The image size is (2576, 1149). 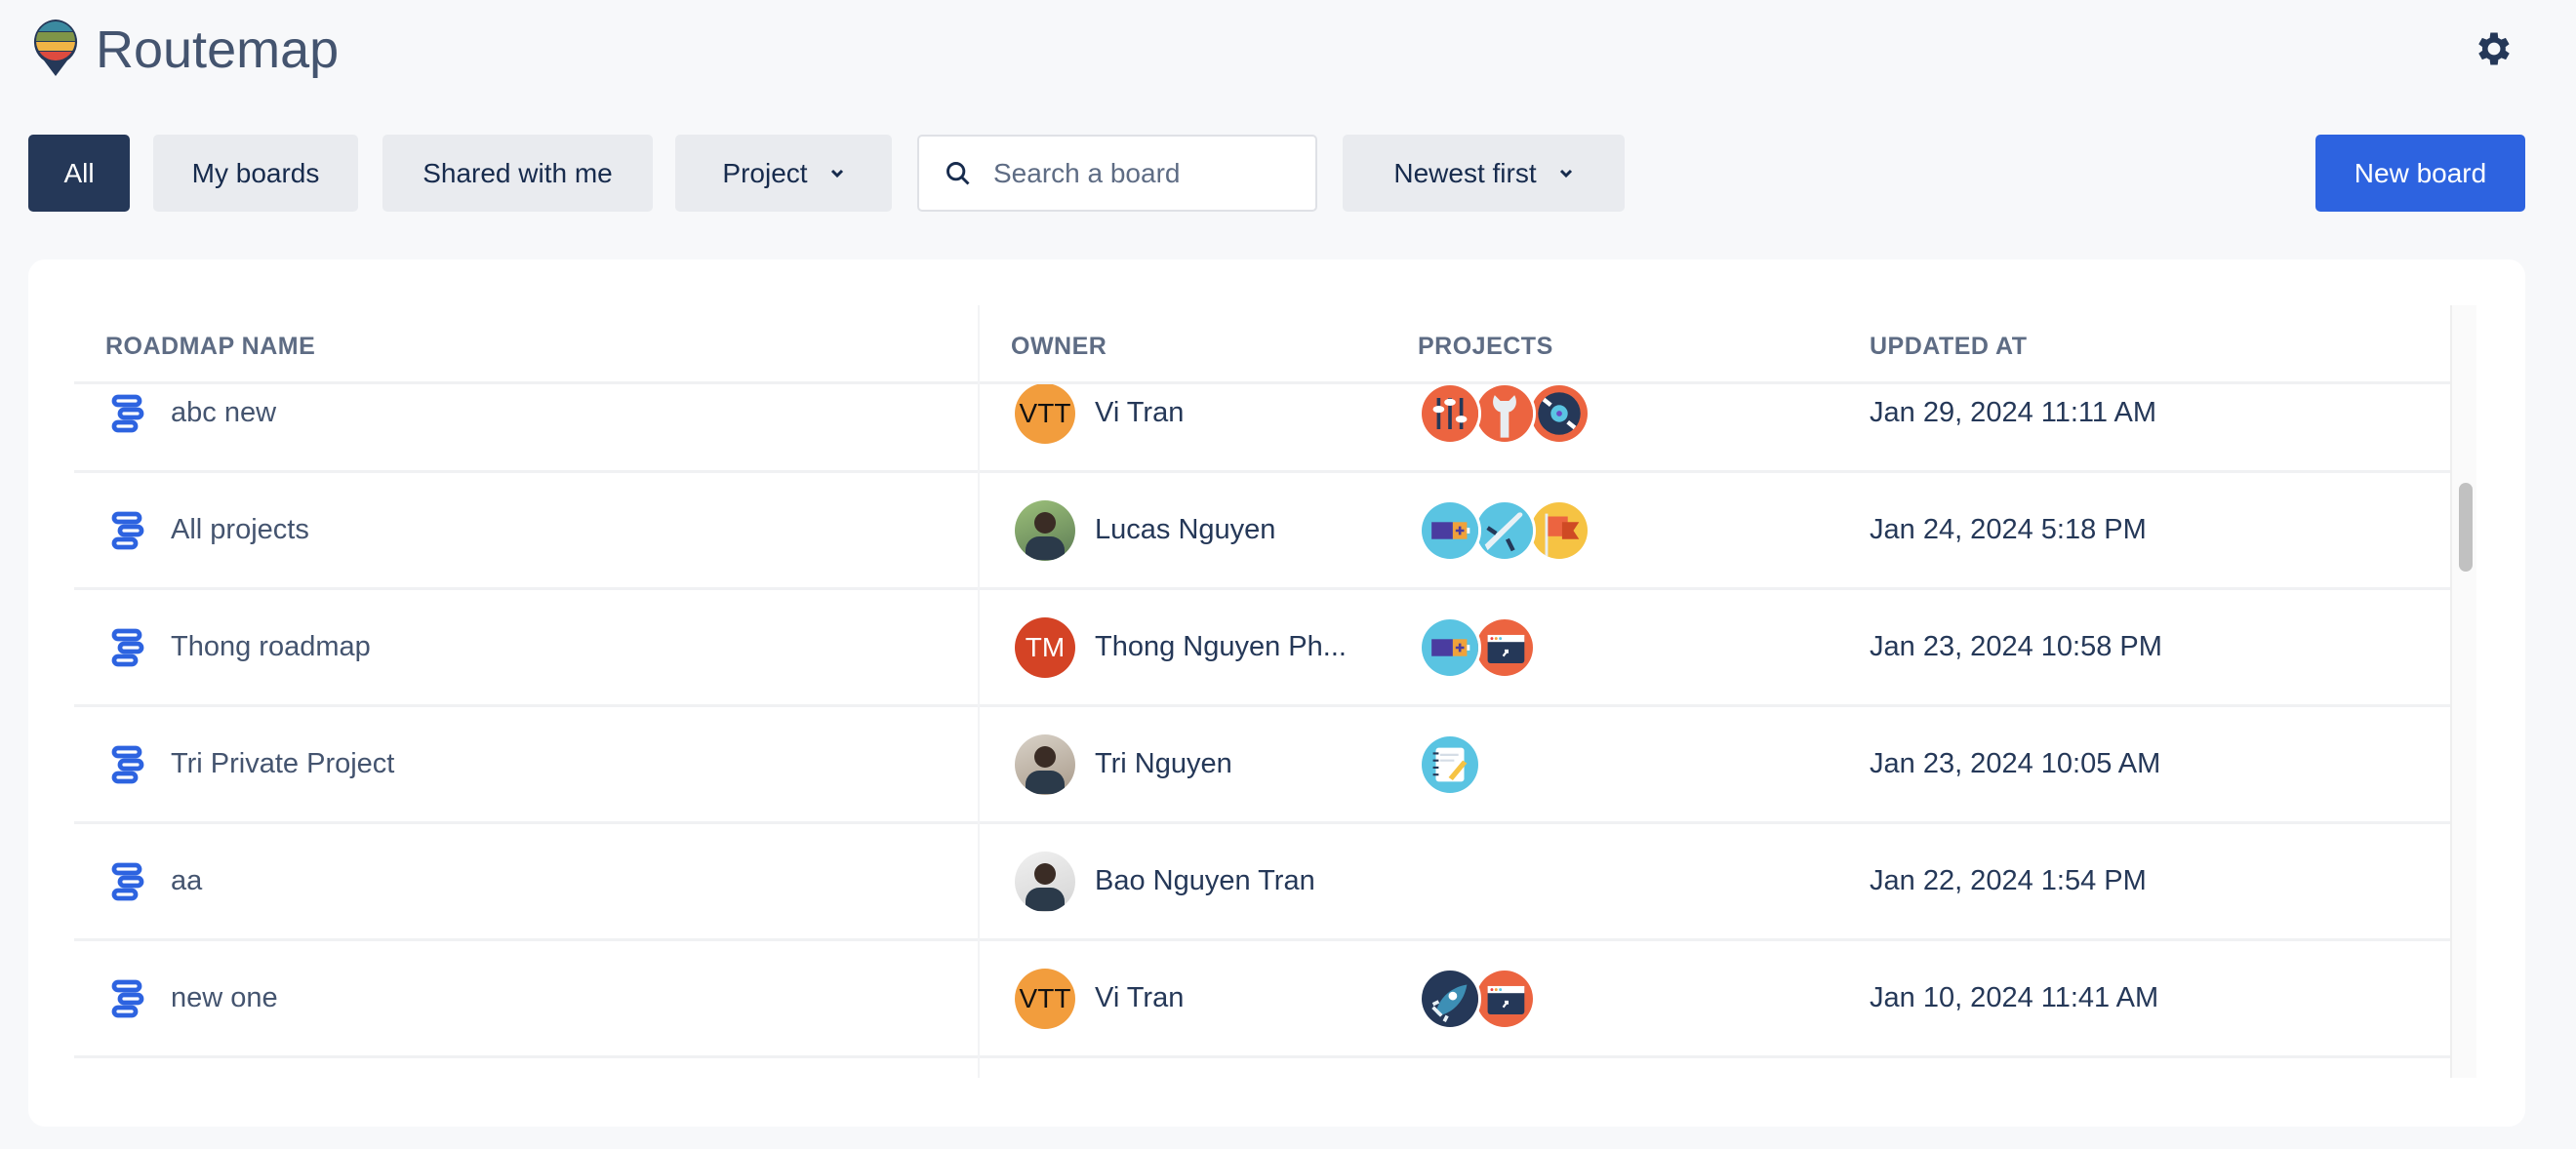 What do you see at coordinates (1485, 346) in the screenshot?
I see `column-header-projects: PROJECTS` at bounding box center [1485, 346].